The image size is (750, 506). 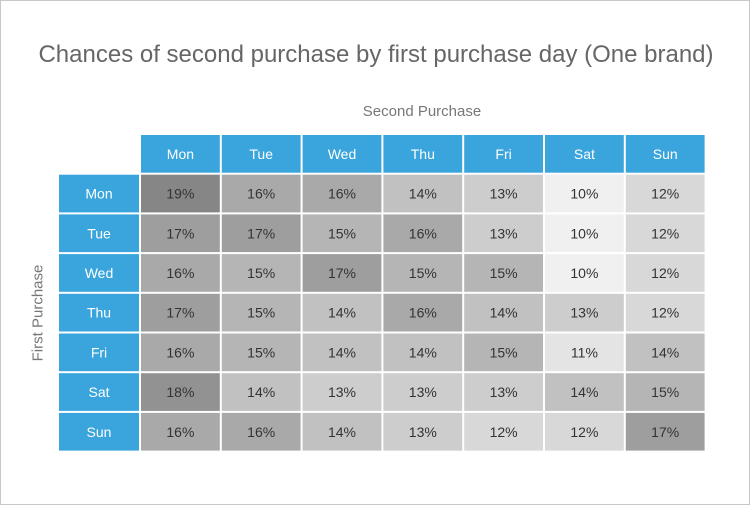 I want to click on heatmap-cell-fri-fri, so click(x=503, y=352).